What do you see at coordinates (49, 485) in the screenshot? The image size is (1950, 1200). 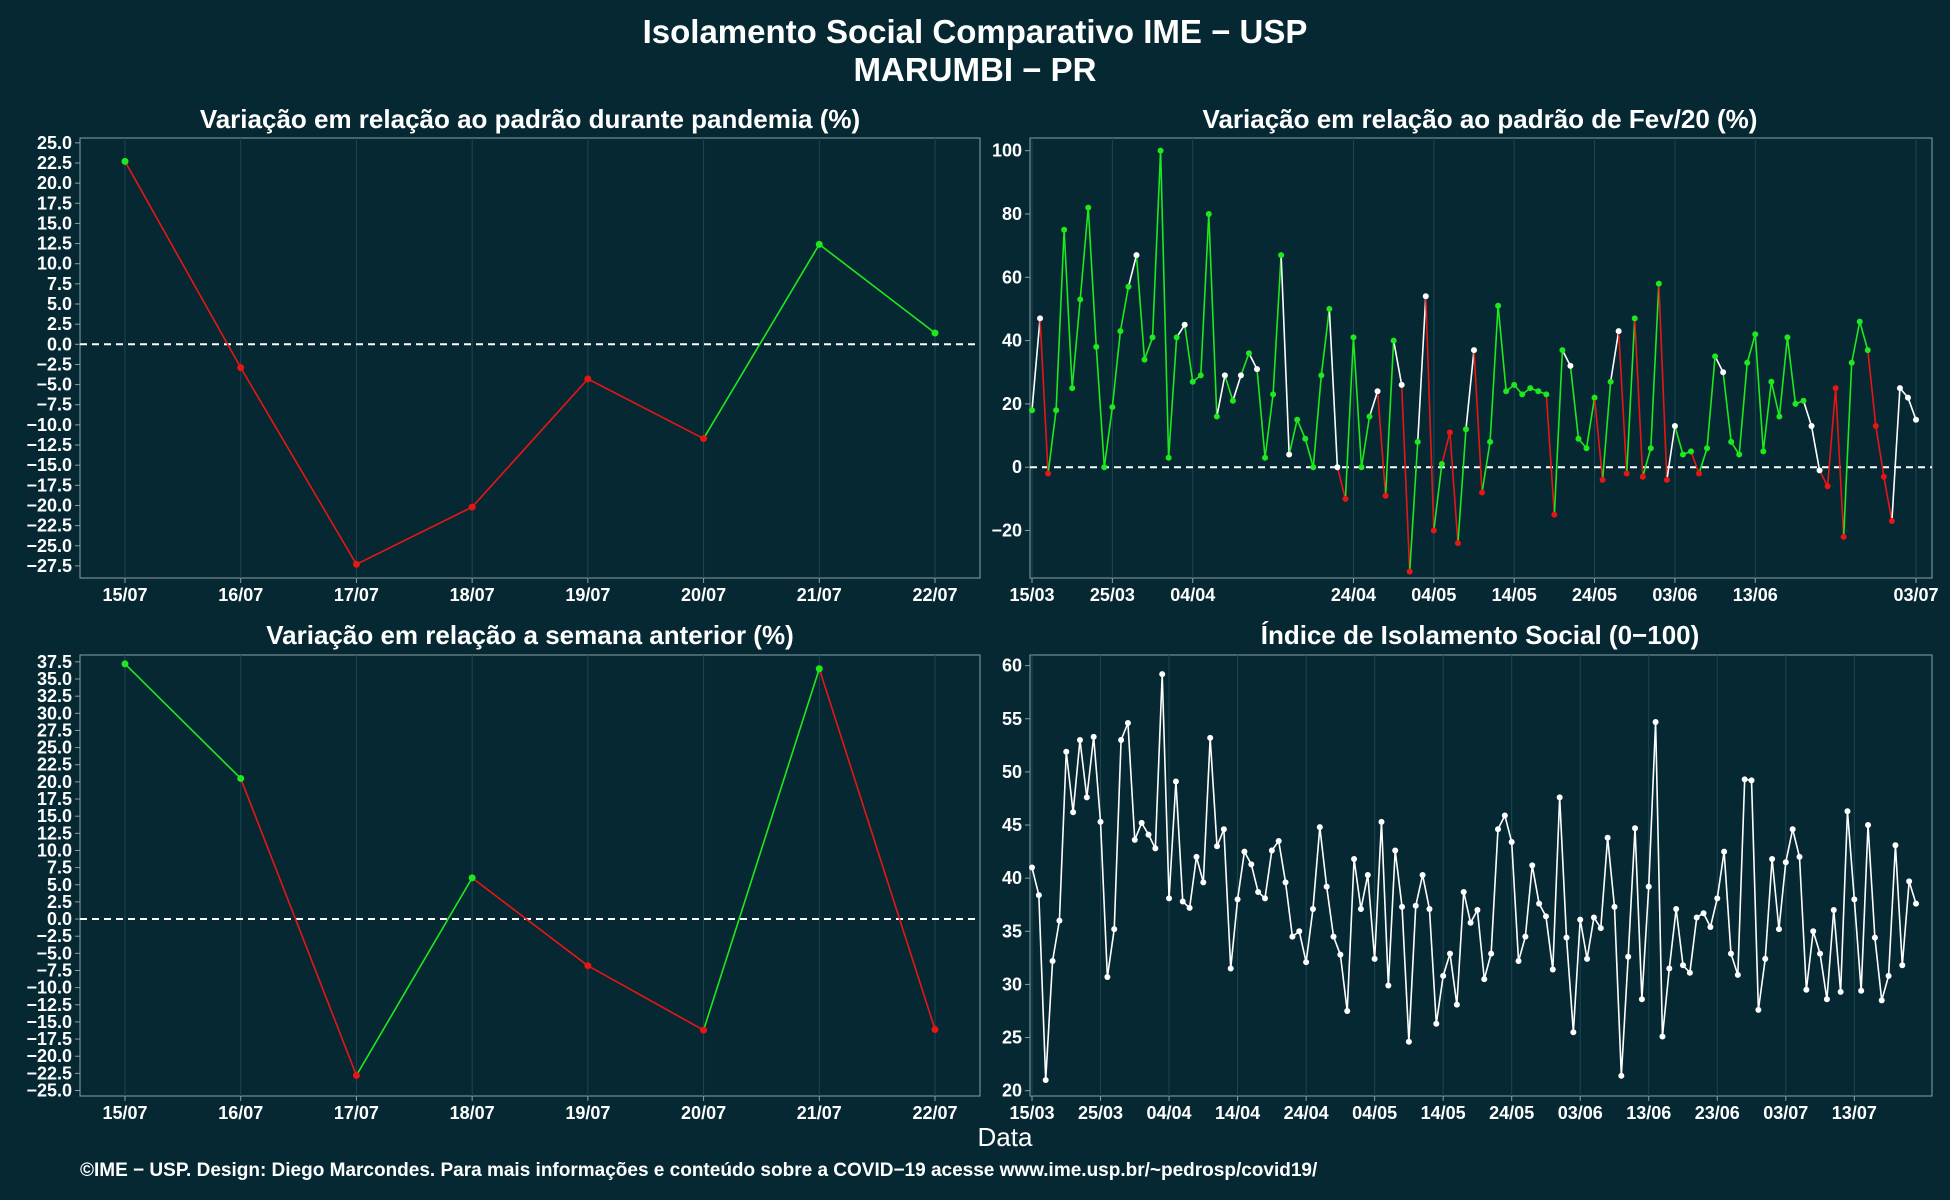 I see `y-tick-label: −17.5` at bounding box center [49, 485].